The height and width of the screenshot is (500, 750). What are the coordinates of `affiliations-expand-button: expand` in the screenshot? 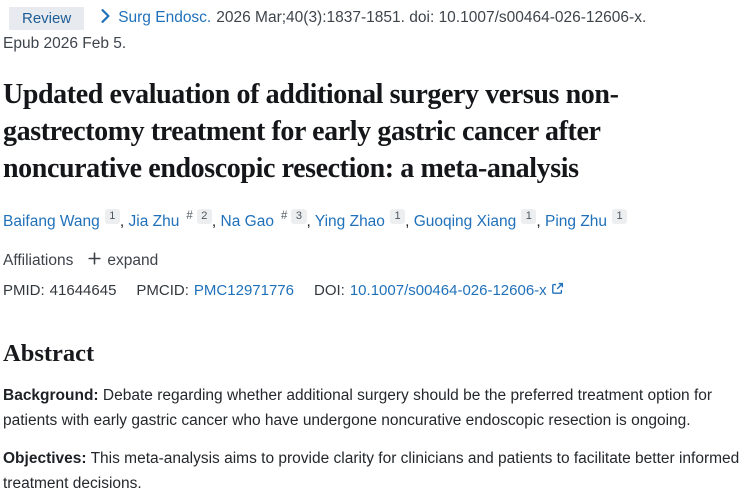 It's located at (123, 261).